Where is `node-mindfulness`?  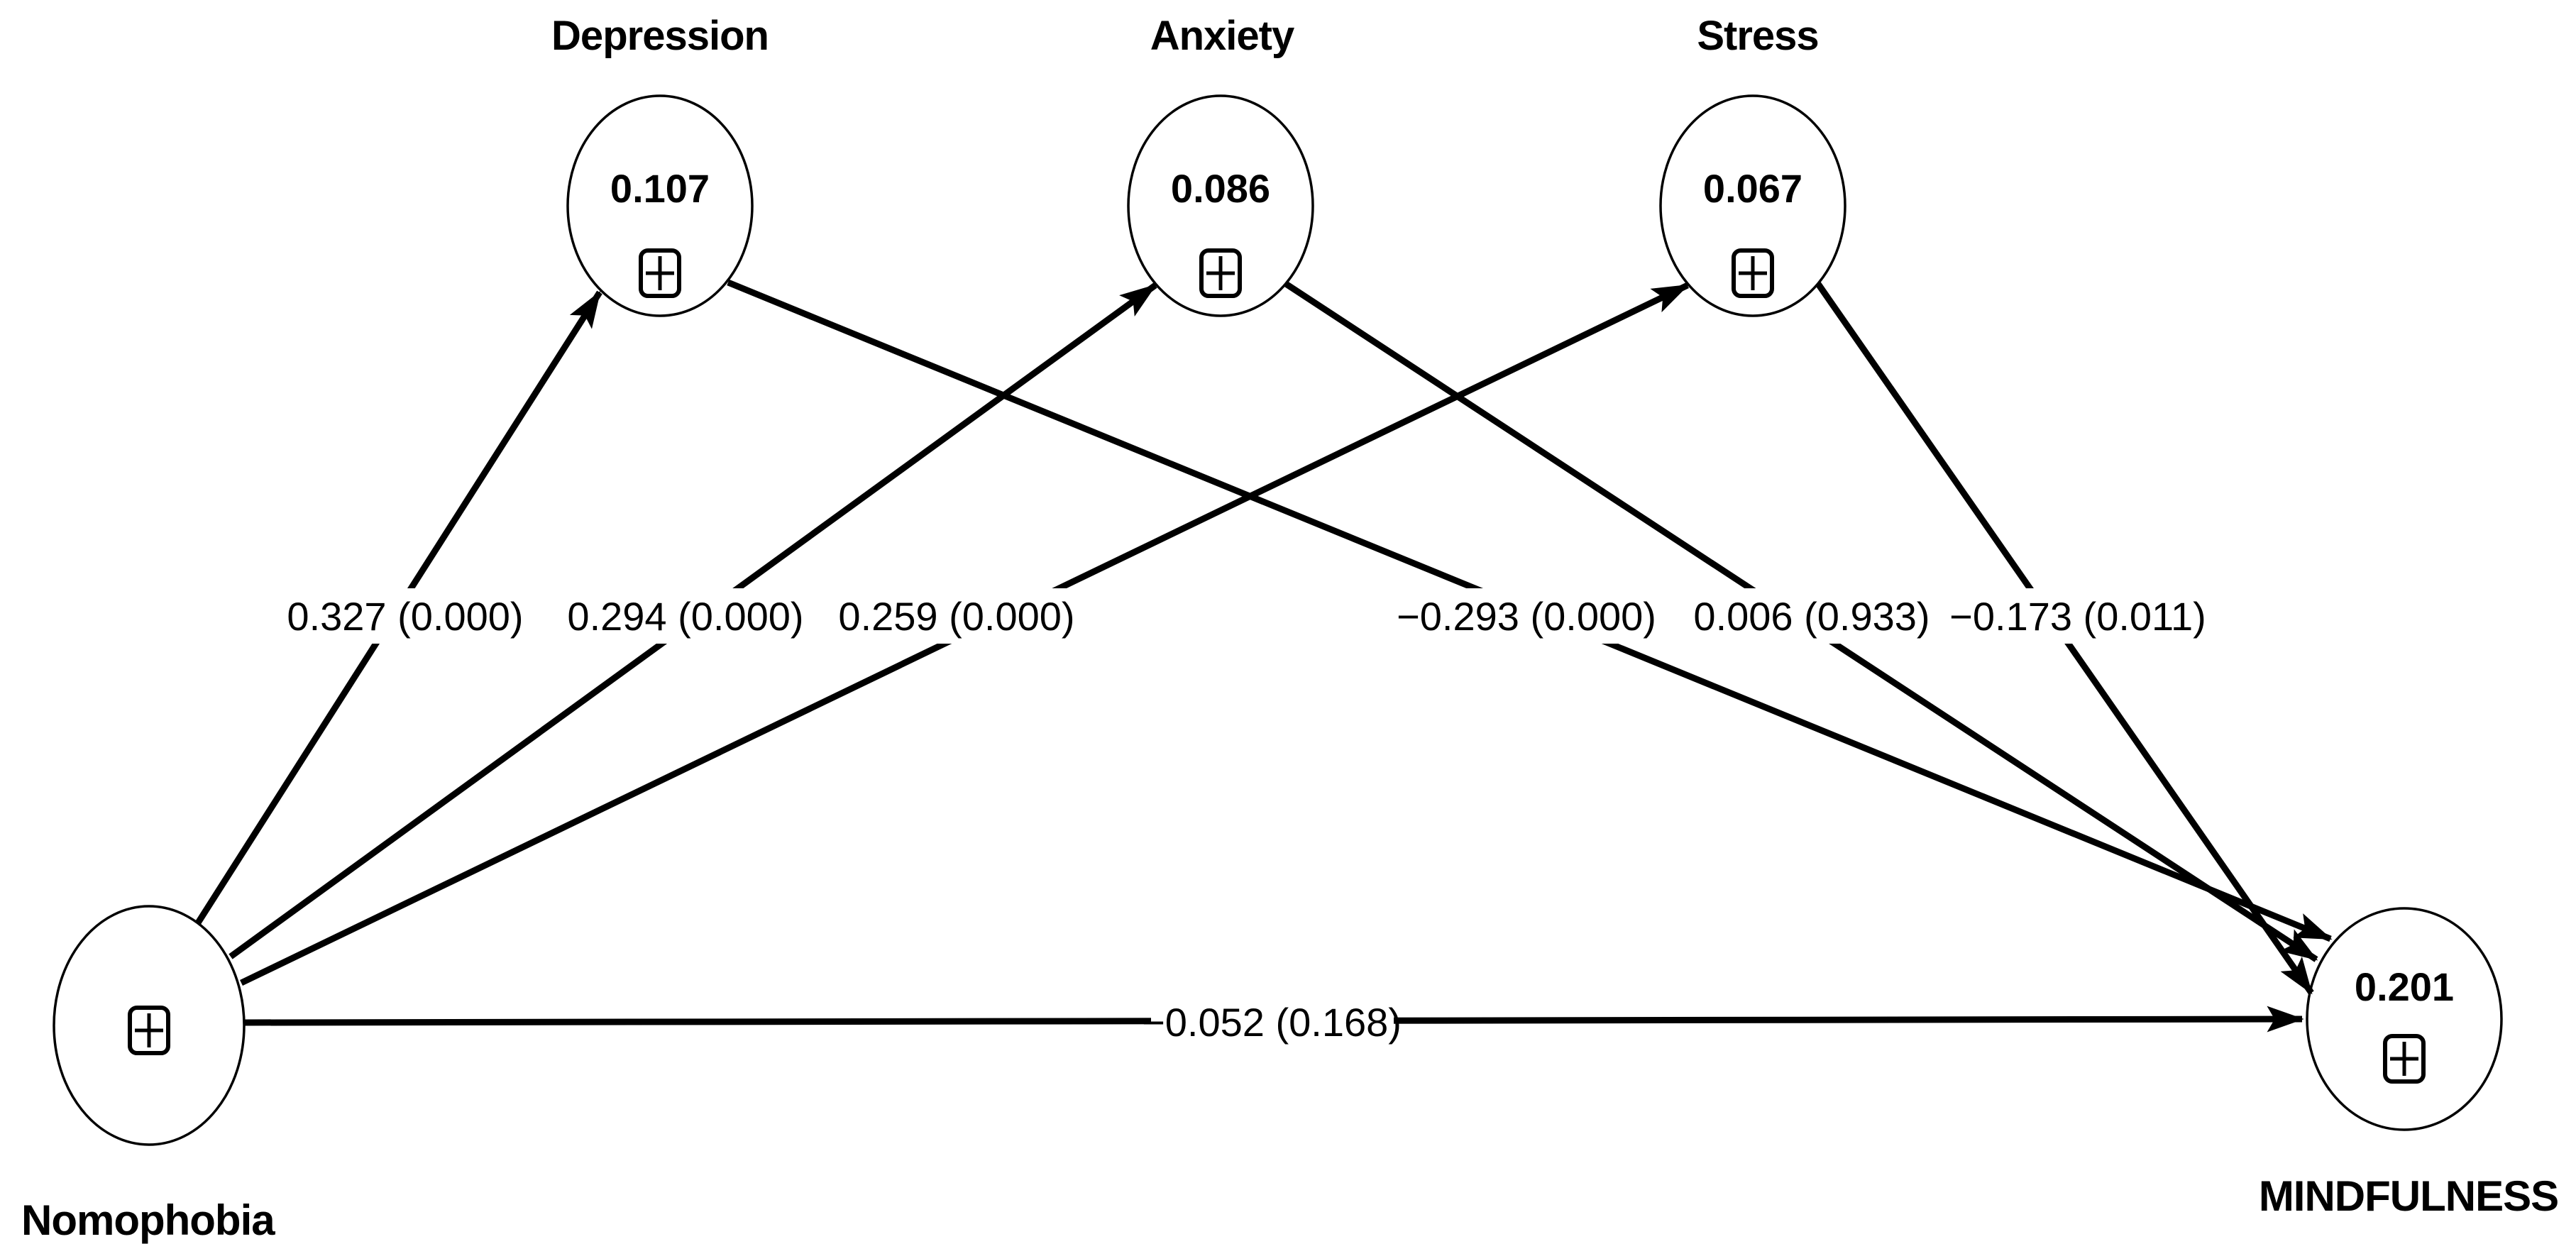
node-mindfulness is located at coordinates (2404, 1019).